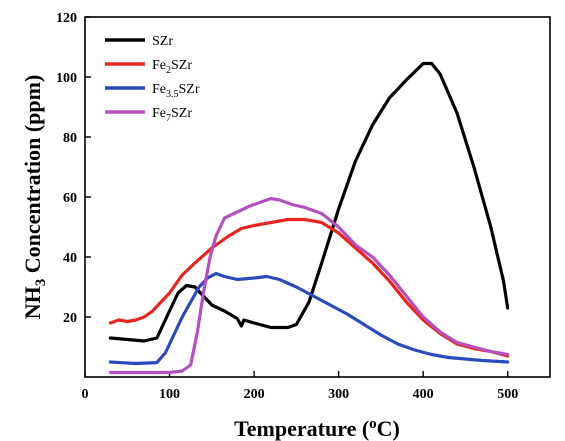 This screenshot has width=565, height=441. I want to click on x-tick-label: 400, so click(423, 394).